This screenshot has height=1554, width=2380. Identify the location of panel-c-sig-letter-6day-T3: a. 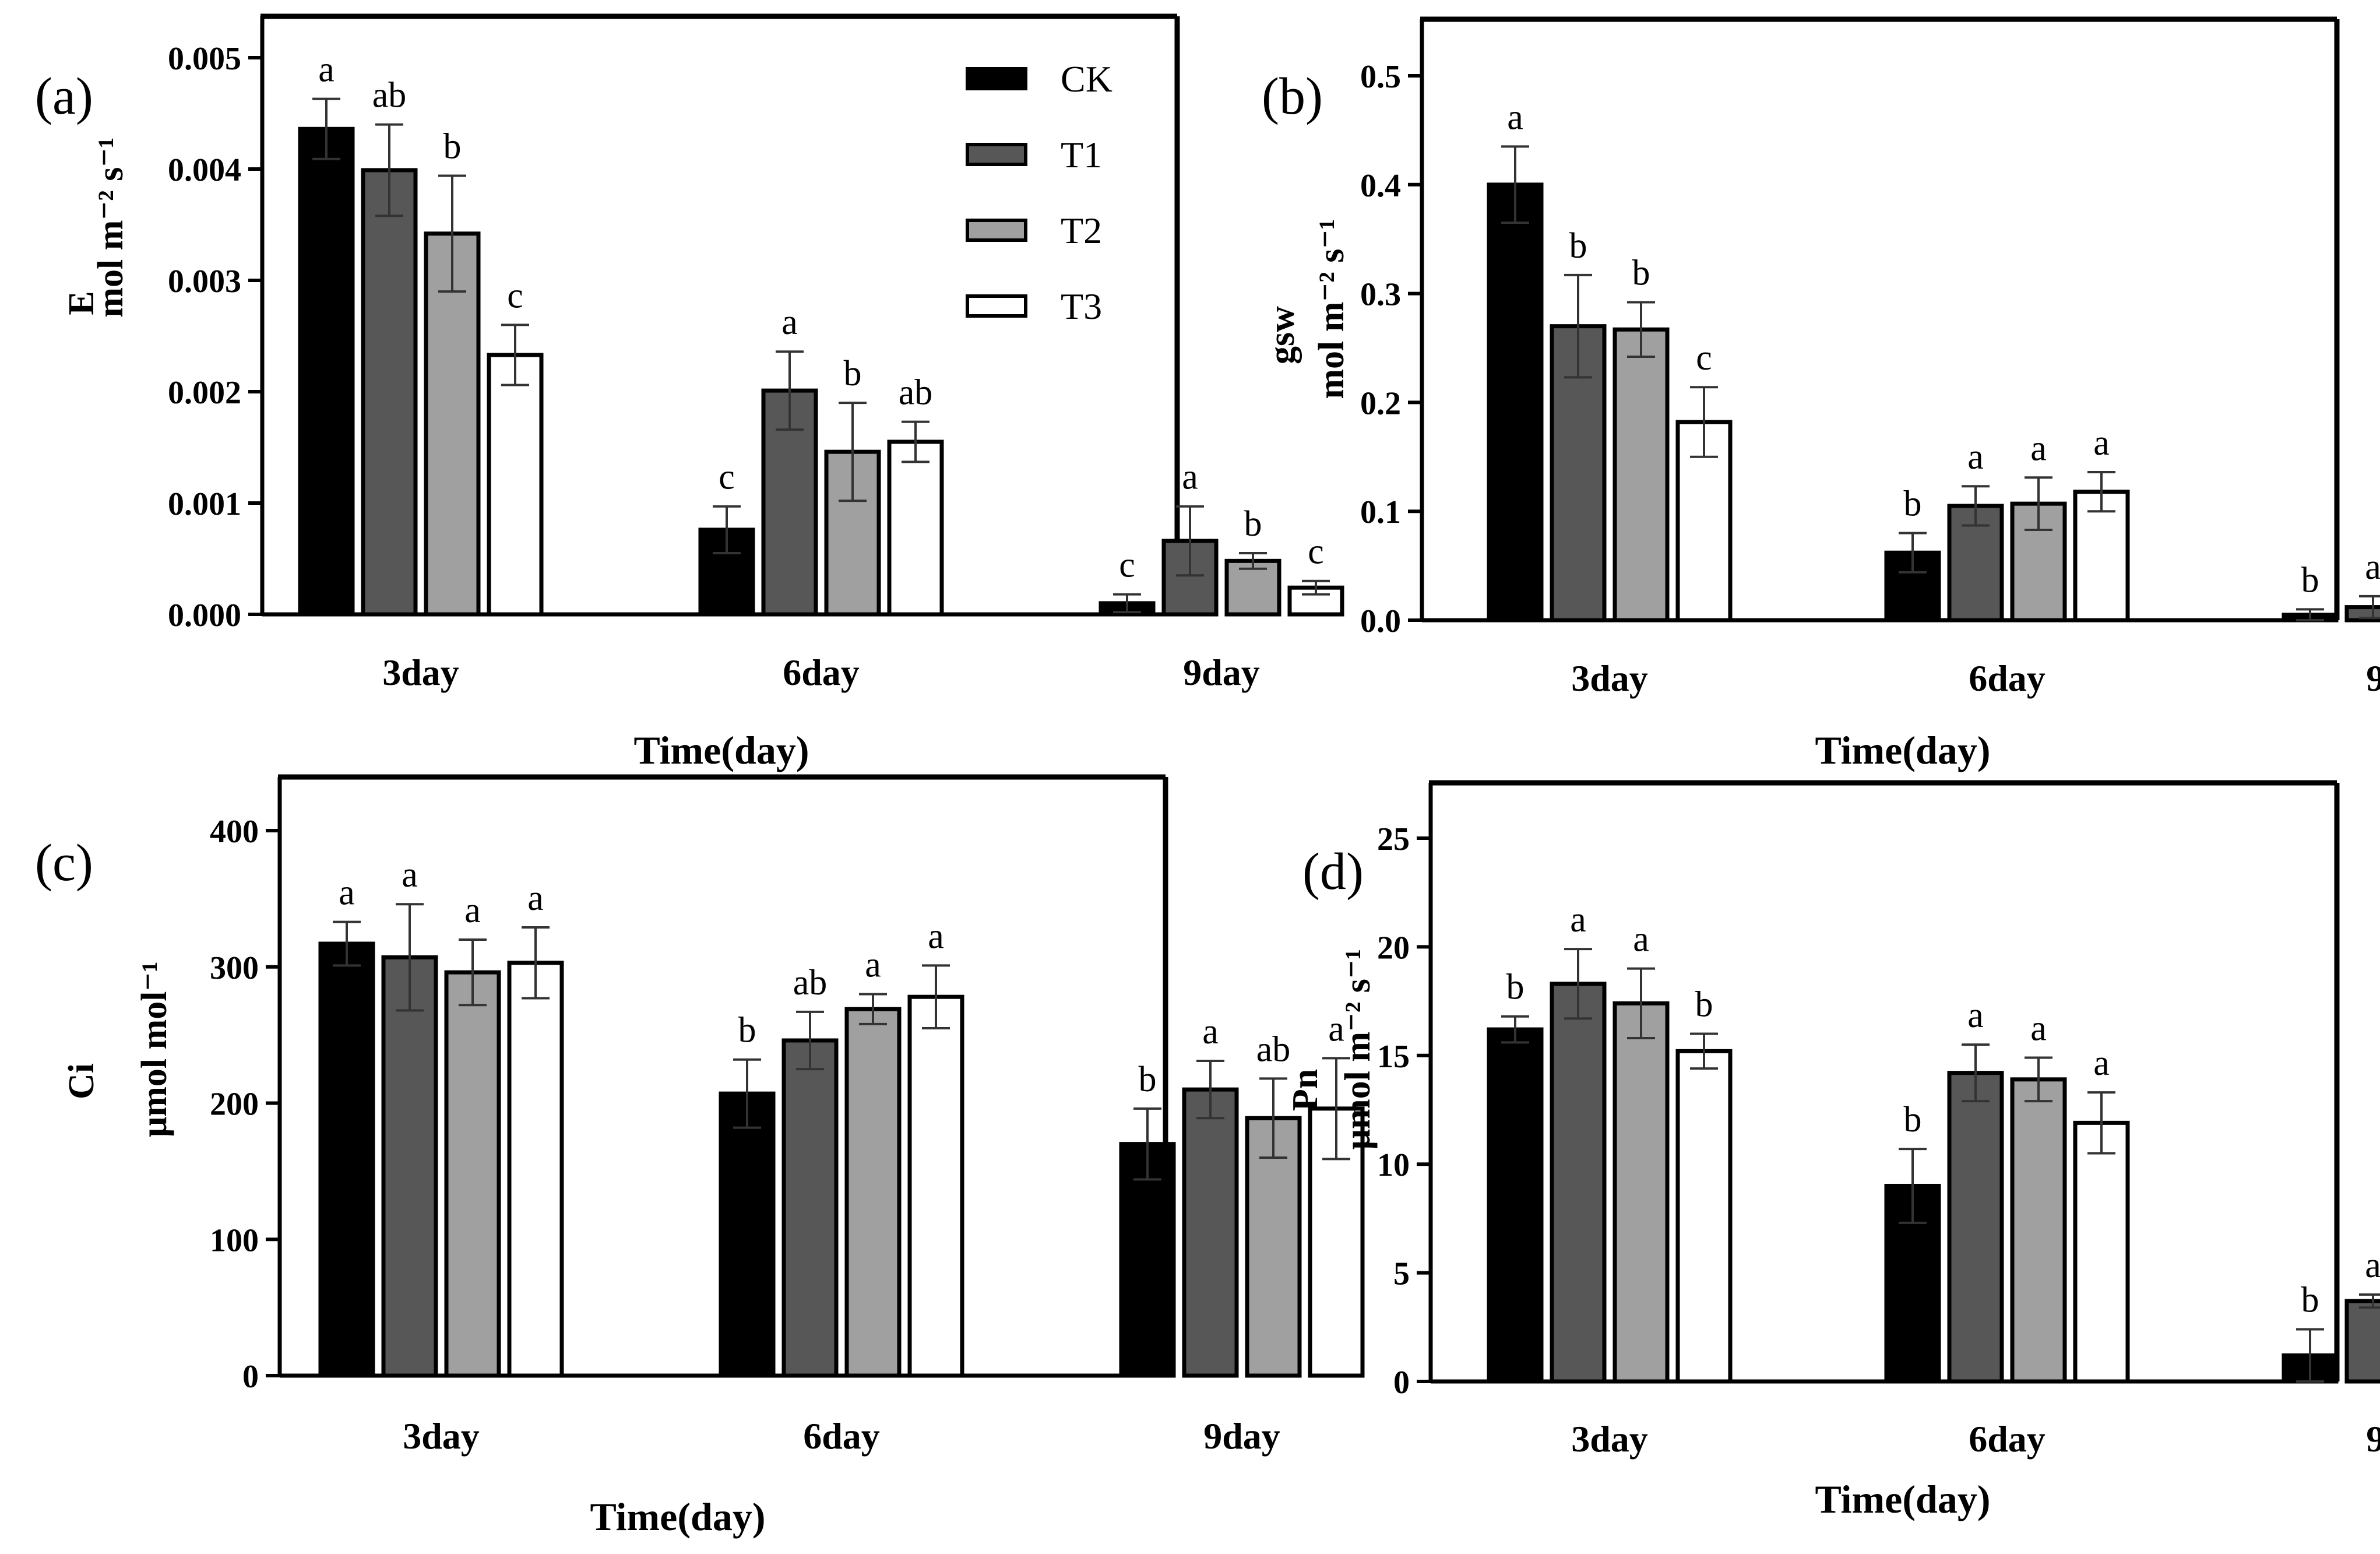
(936, 936).